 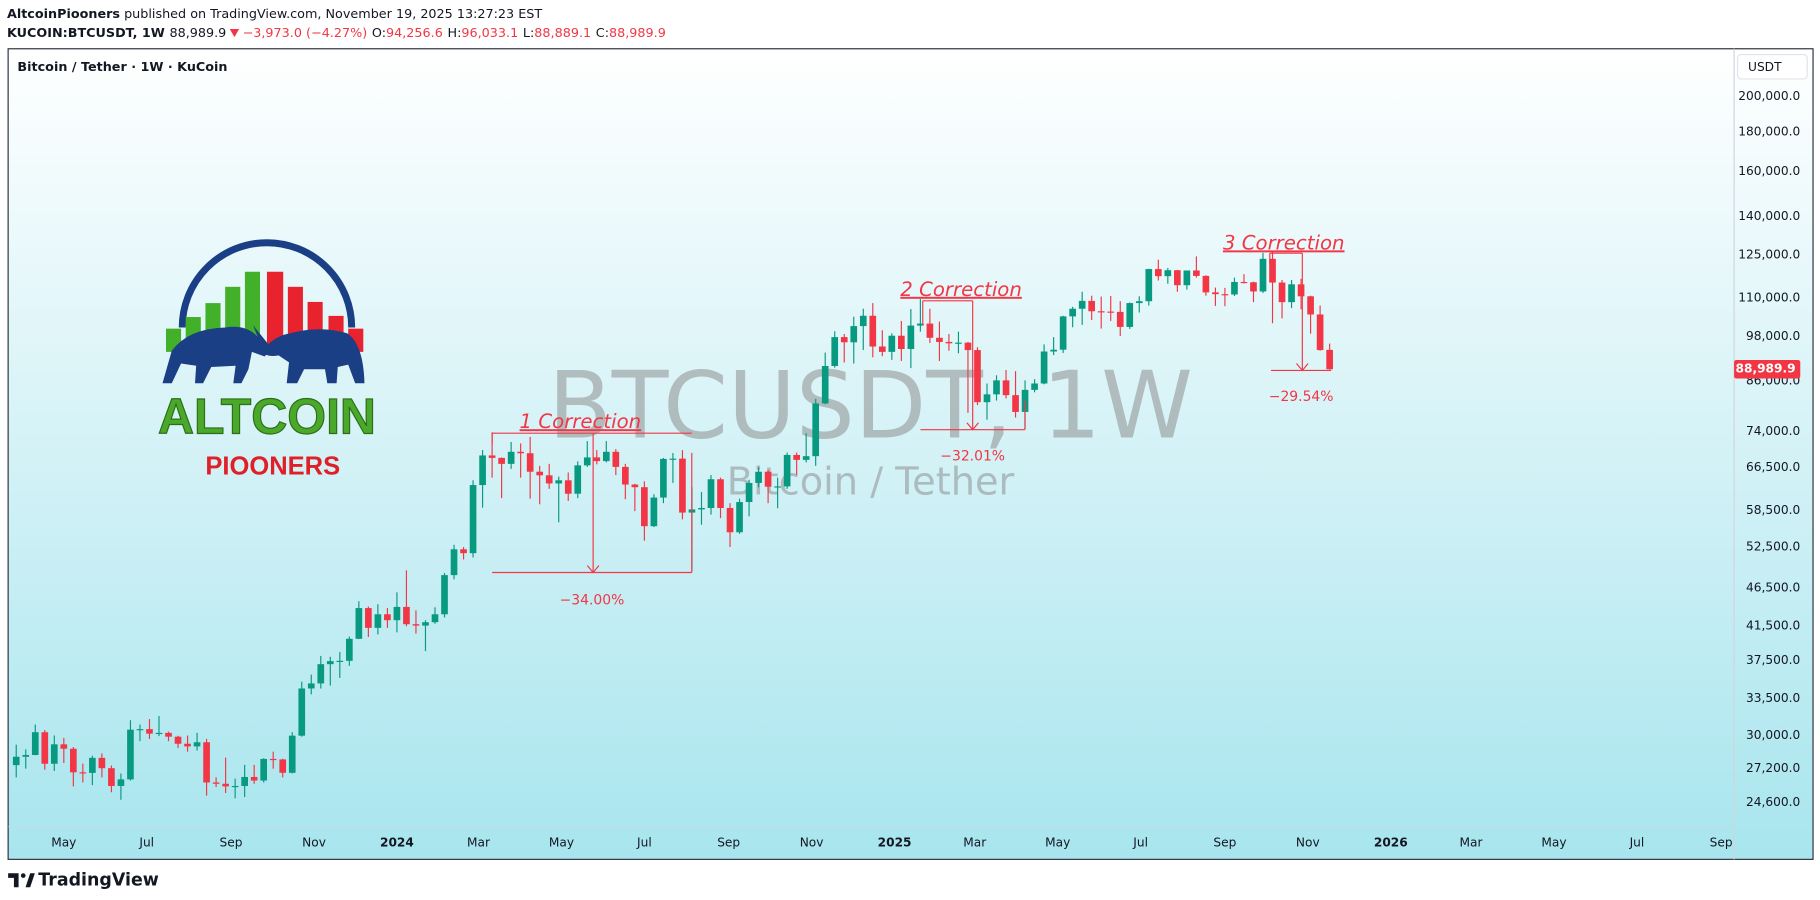 I want to click on correction-change: −29.54%, so click(x=1301, y=397).